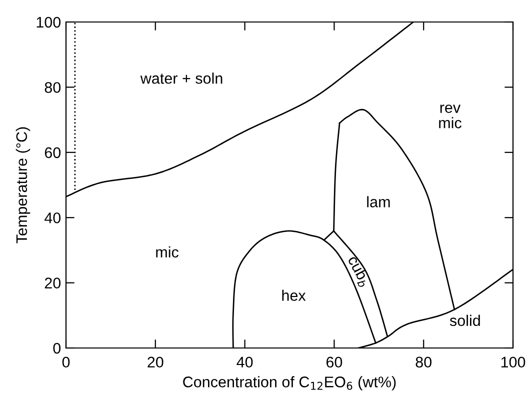  Describe the element at coordinates (513, 362) in the screenshot. I see `x-tick-label: 100` at that location.